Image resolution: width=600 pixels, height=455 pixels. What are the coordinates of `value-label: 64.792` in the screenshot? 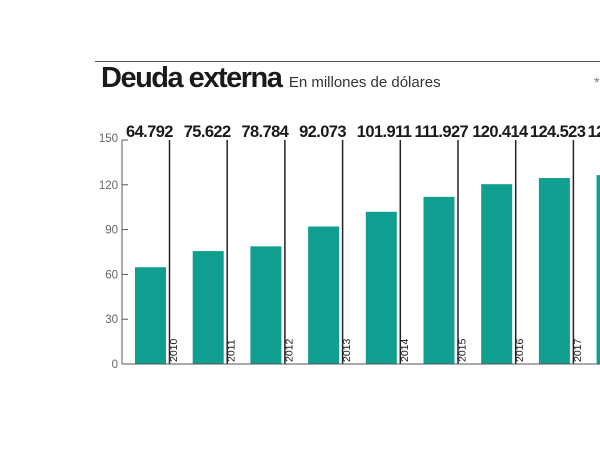 It's located at (149, 132).